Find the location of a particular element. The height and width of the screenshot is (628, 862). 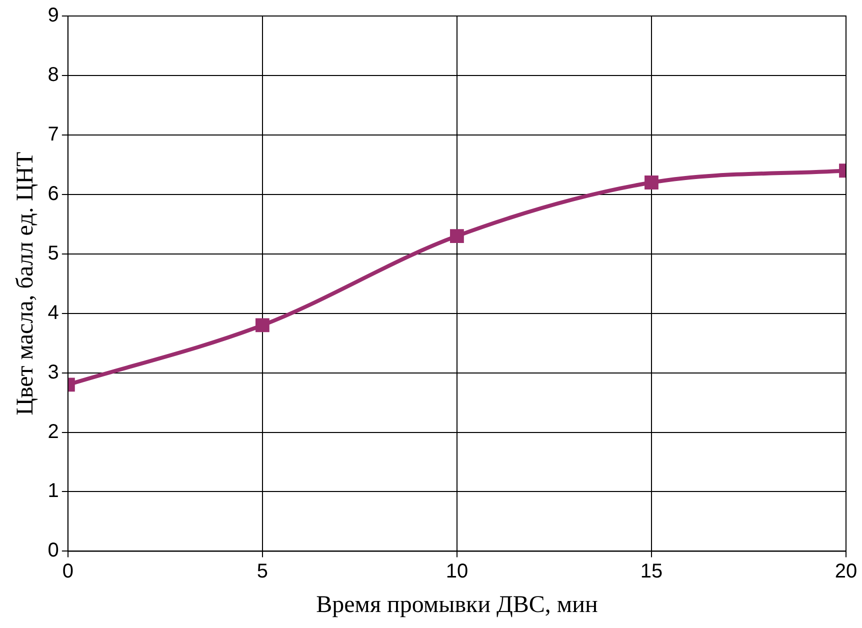

y-tick-label: 7 is located at coordinates (53, 134).